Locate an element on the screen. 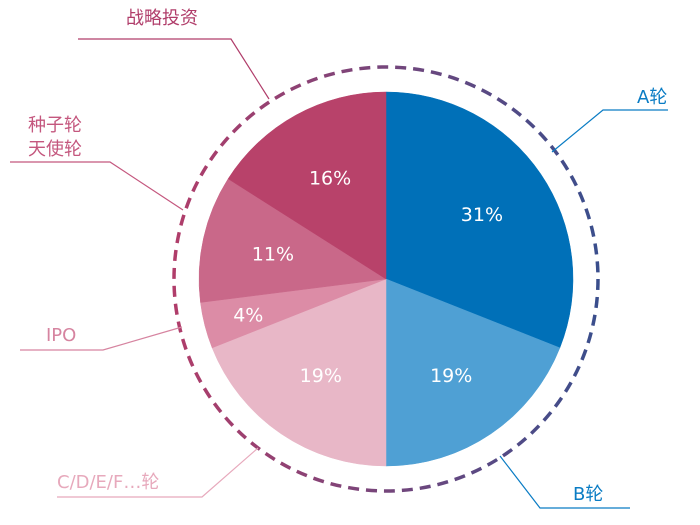 This screenshot has height=525, width=700. category-label-seed-angel: 种子轮天使轮 is located at coordinates (55, 137).